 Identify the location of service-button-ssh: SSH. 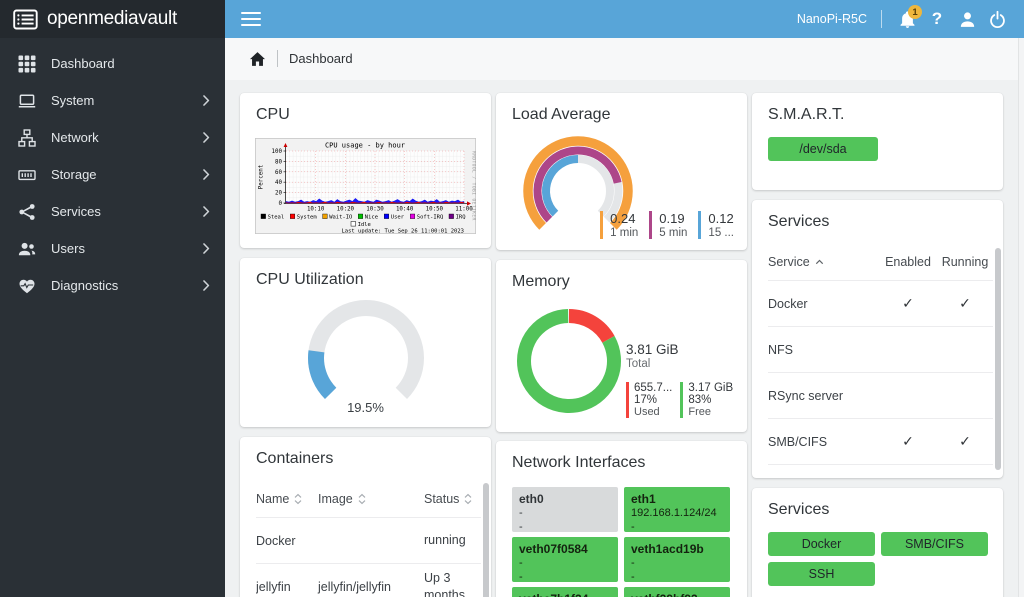
(821, 574).